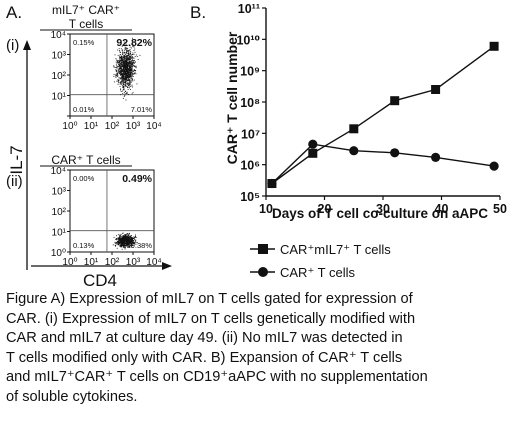 The height and width of the screenshot is (433, 520). I want to click on plot-i-title-line-2: T cells, so click(86, 24).